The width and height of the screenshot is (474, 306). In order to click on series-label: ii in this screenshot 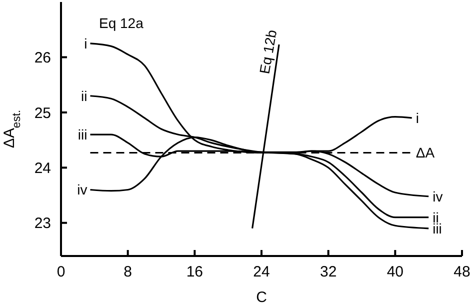, I will do `click(84, 96)`.